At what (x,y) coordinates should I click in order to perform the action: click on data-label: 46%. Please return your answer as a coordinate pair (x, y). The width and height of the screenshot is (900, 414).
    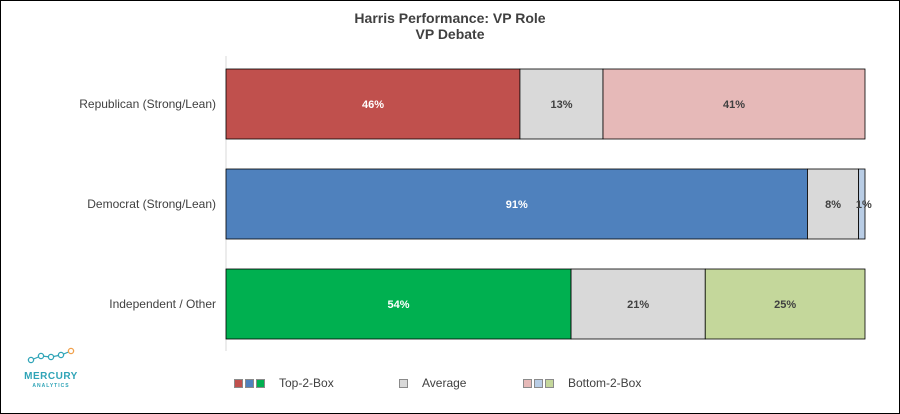
    Looking at the image, I should click on (373, 105).